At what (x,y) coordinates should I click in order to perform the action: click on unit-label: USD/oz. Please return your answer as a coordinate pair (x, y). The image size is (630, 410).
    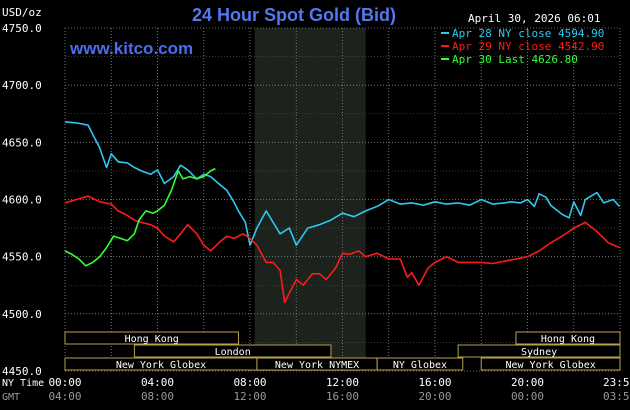
    Looking at the image, I should click on (22, 12).